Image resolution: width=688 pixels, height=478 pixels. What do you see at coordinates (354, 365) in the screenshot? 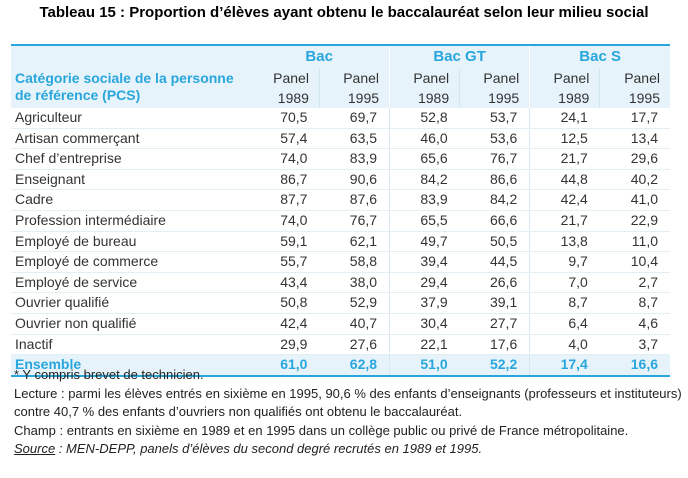
I see `value-cell: 62,8` at bounding box center [354, 365].